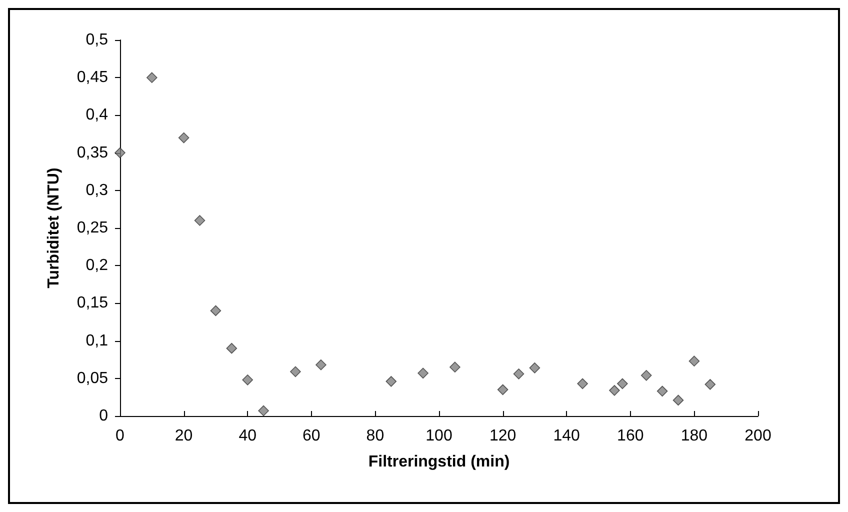  What do you see at coordinates (92, 77) in the screenshot?
I see `y-tick-label: 0,45` at bounding box center [92, 77].